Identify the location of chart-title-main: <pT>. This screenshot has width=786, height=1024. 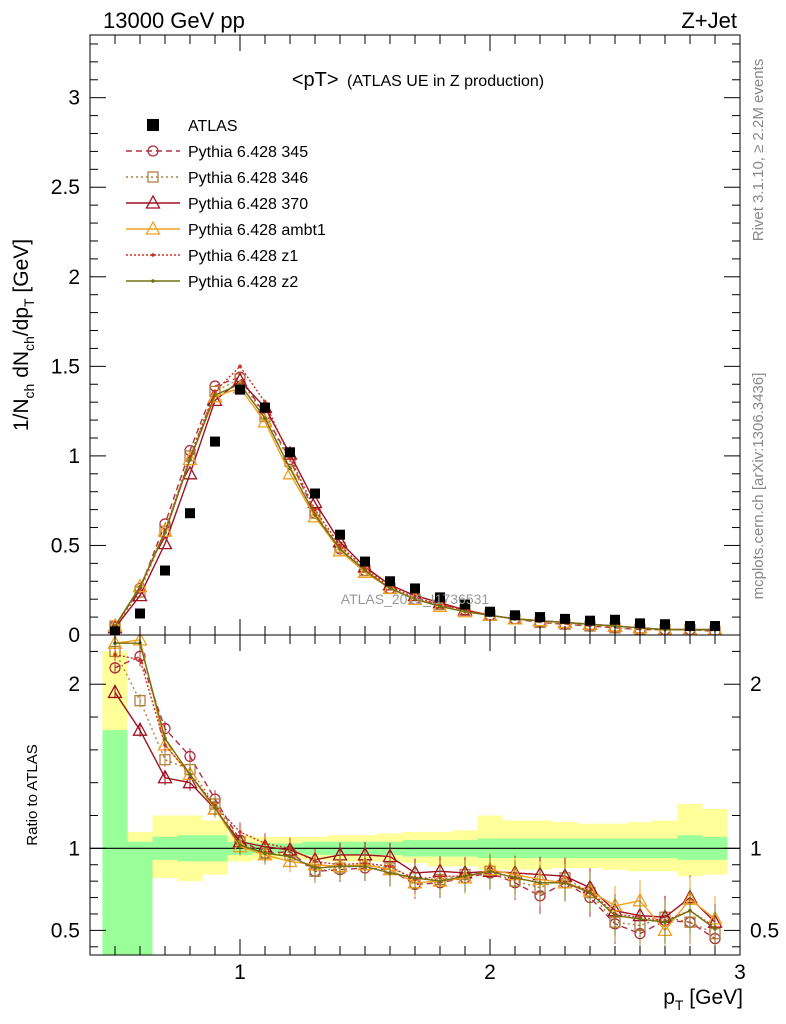
(315, 80).